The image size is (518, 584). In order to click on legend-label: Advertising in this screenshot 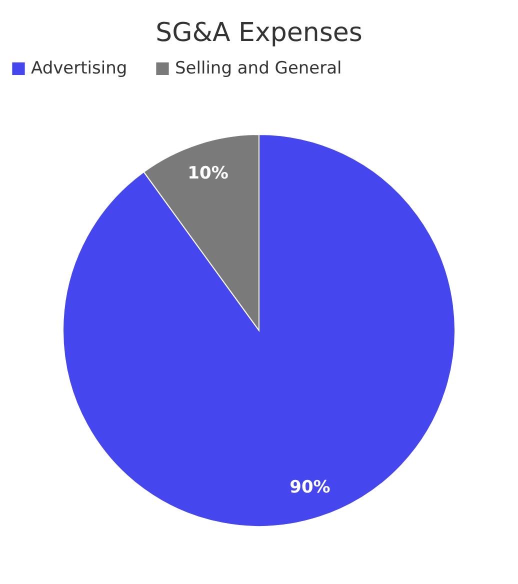, I will do `click(79, 68)`.